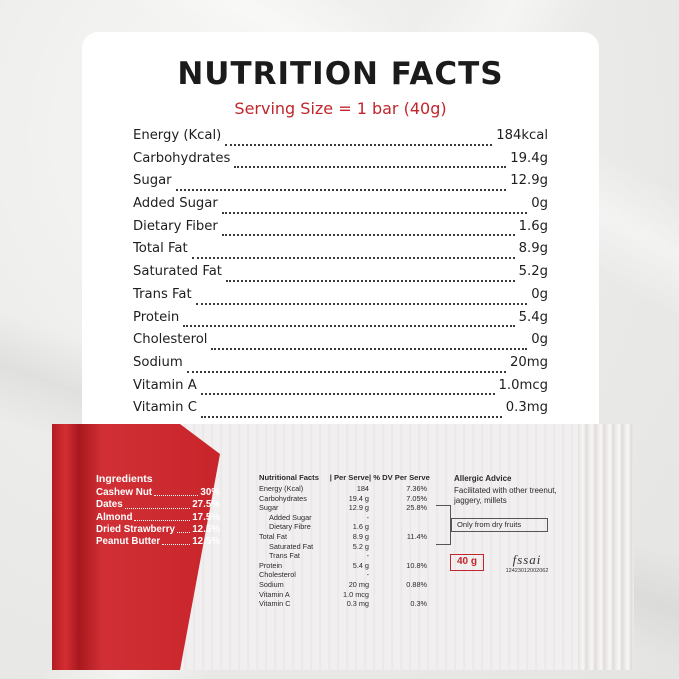 This screenshot has height=679, width=679. Describe the element at coordinates (526, 408) in the screenshot. I see `nutrient-value: 0.3mg` at that location.